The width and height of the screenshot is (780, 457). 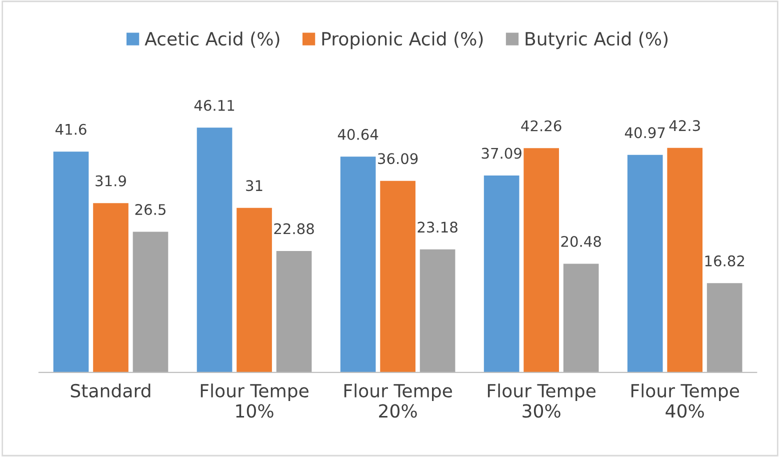 I want to click on legend-label: Butyric Acid (%), so click(x=597, y=41).